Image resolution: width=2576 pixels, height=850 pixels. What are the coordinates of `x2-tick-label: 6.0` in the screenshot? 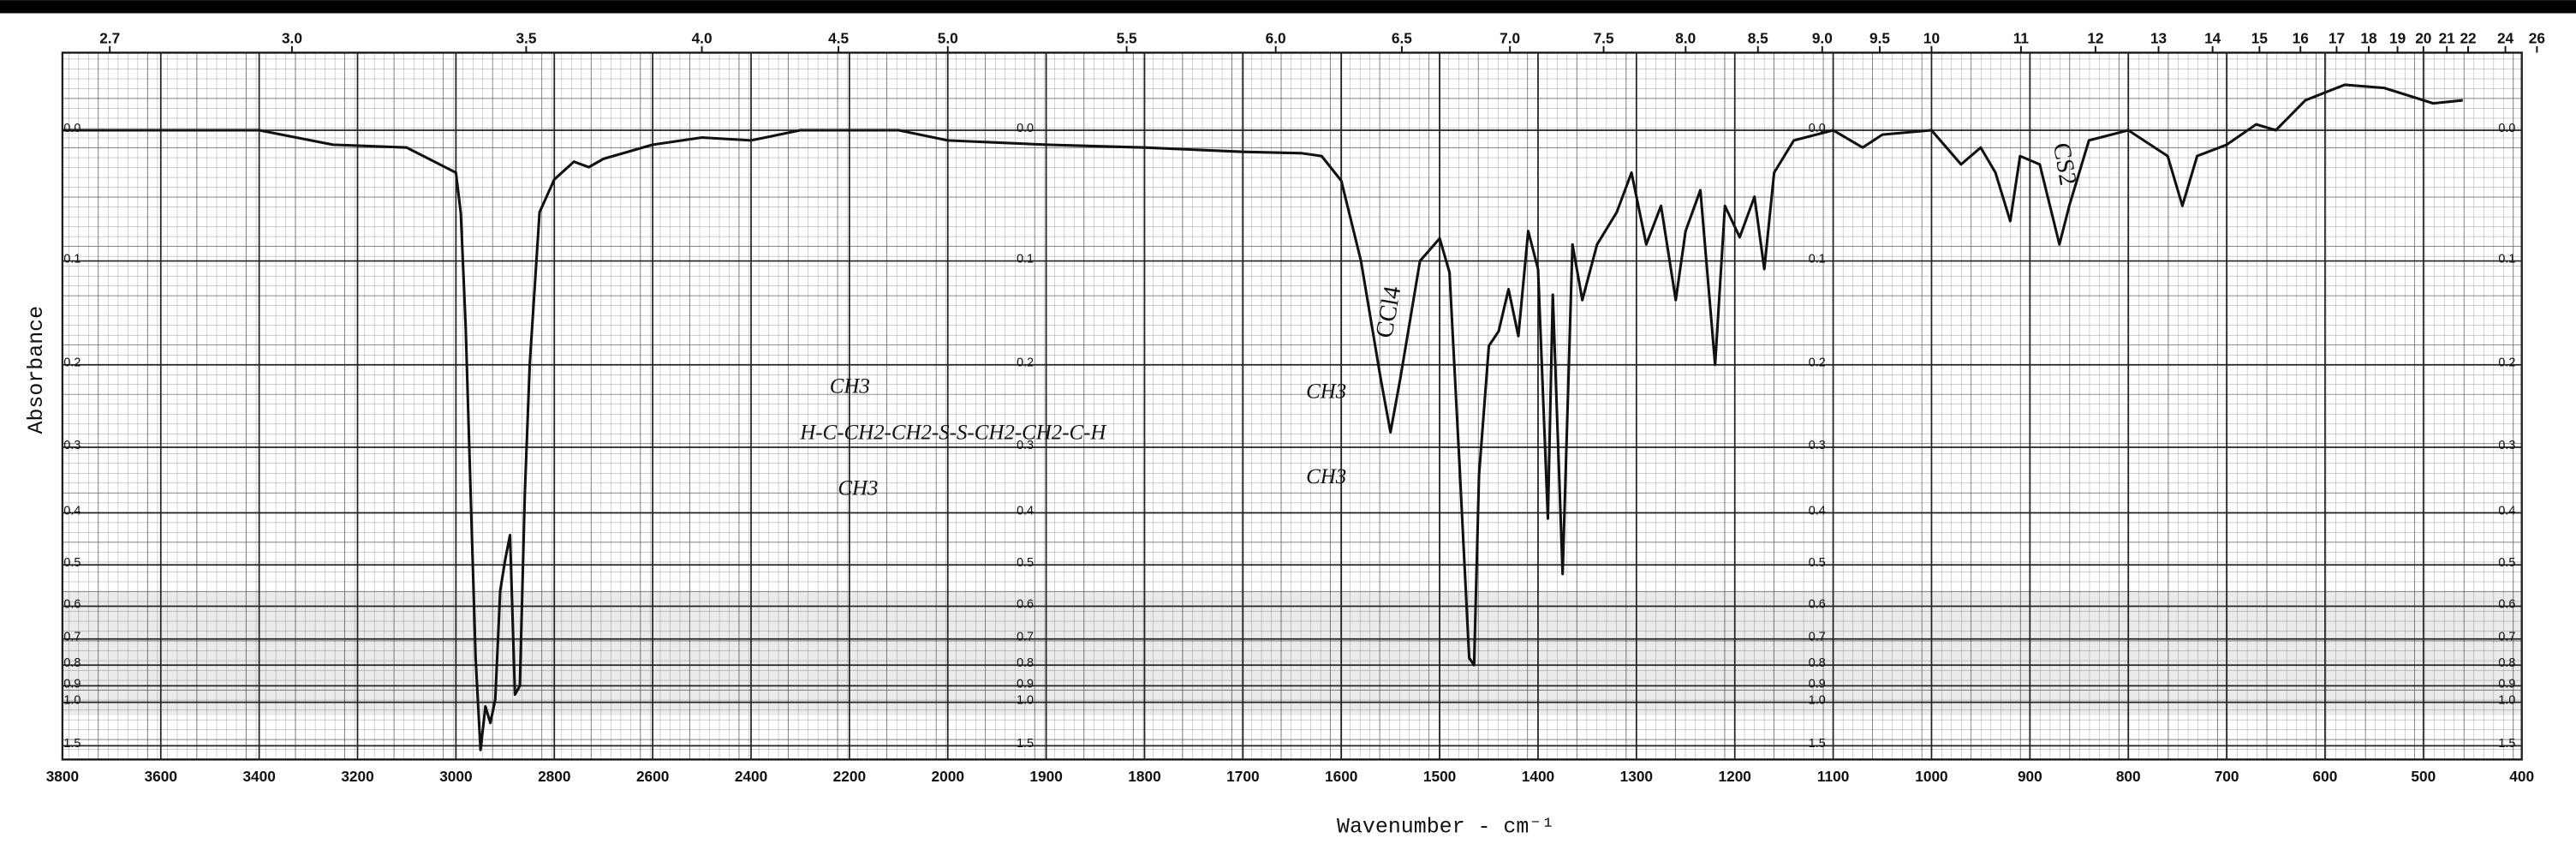 It's located at (1276, 38).